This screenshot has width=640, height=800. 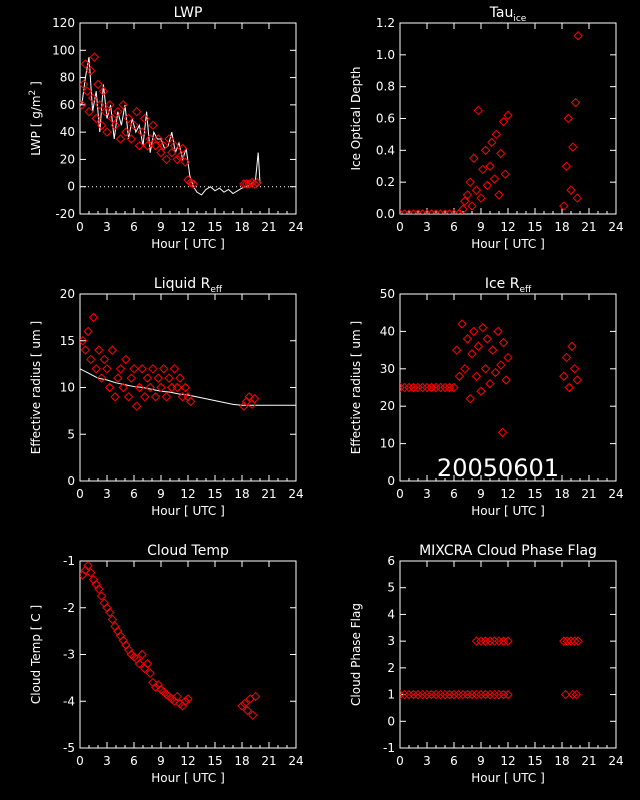 What do you see at coordinates (356, 387) in the screenshot?
I see `y-axis-label: Effective radius [ um ]` at bounding box center [356, 387].